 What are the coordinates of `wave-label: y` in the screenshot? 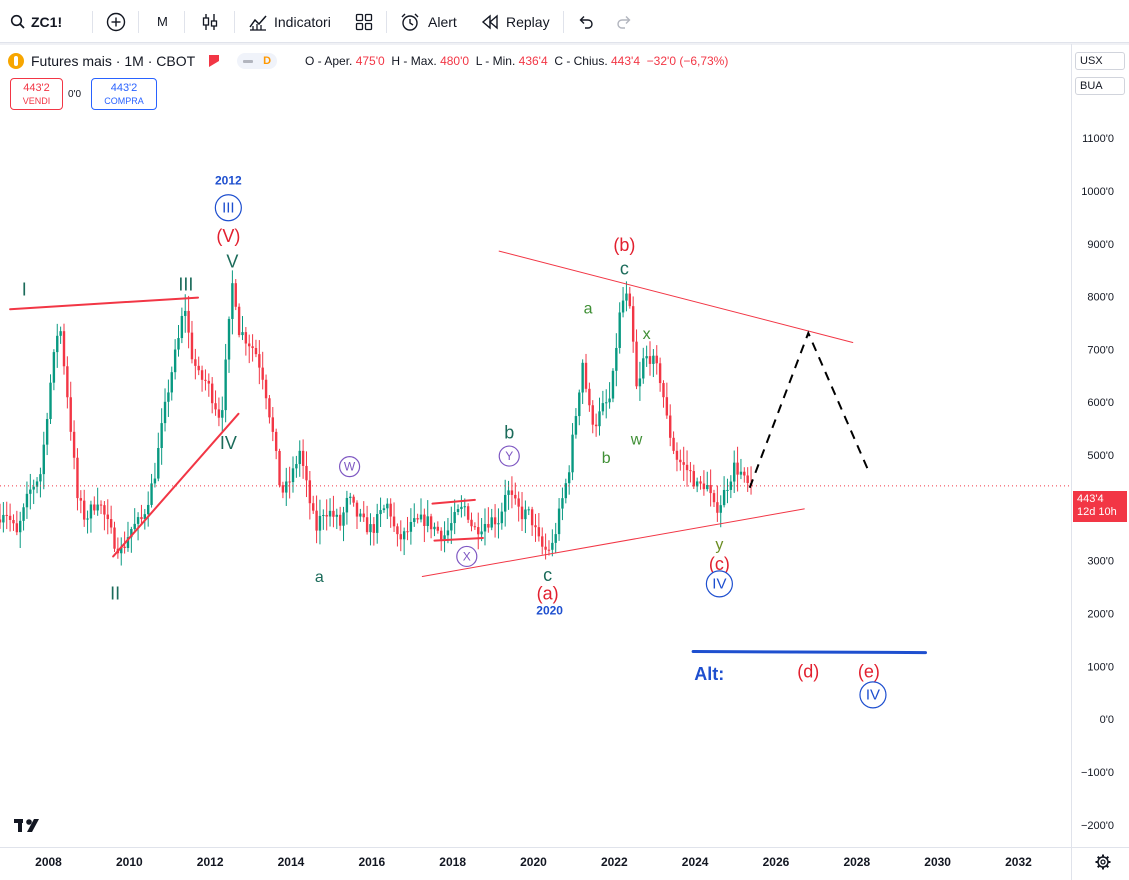 It's located at (719, 544).